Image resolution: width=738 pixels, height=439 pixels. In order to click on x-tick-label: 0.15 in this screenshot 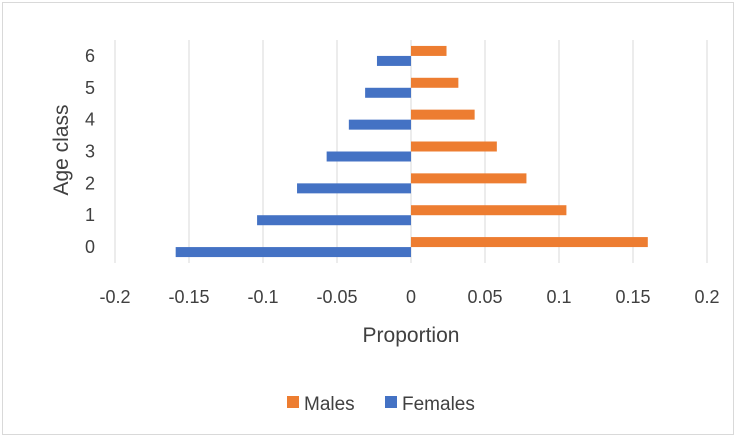, I will do `click(632, 297)`.